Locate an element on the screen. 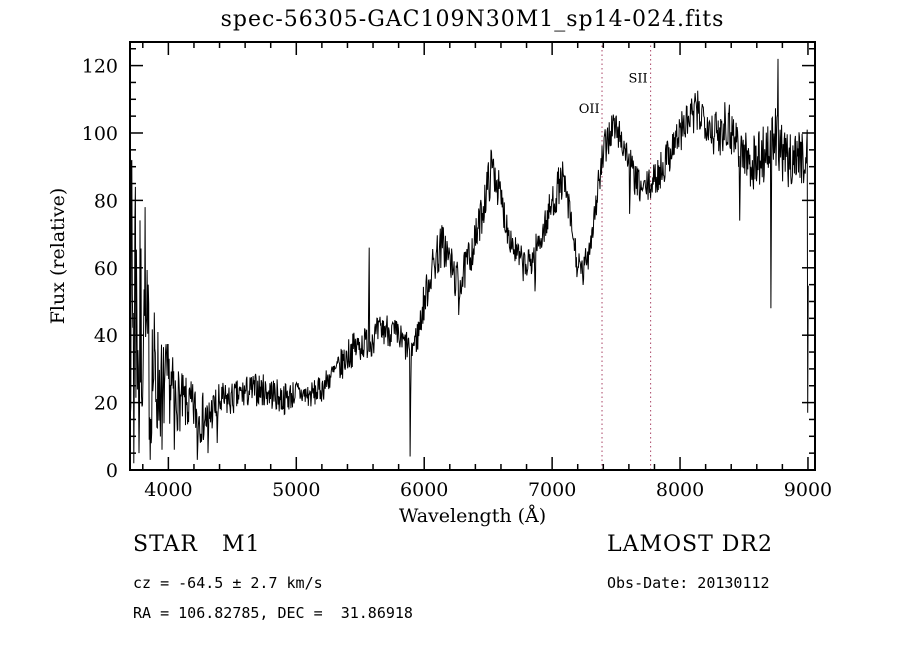 The height and width of the screenshot is (649, 900). chart-title: spec-56305-GAC109N30M1_sp14-024.fits is located at coordinates (473, 19).